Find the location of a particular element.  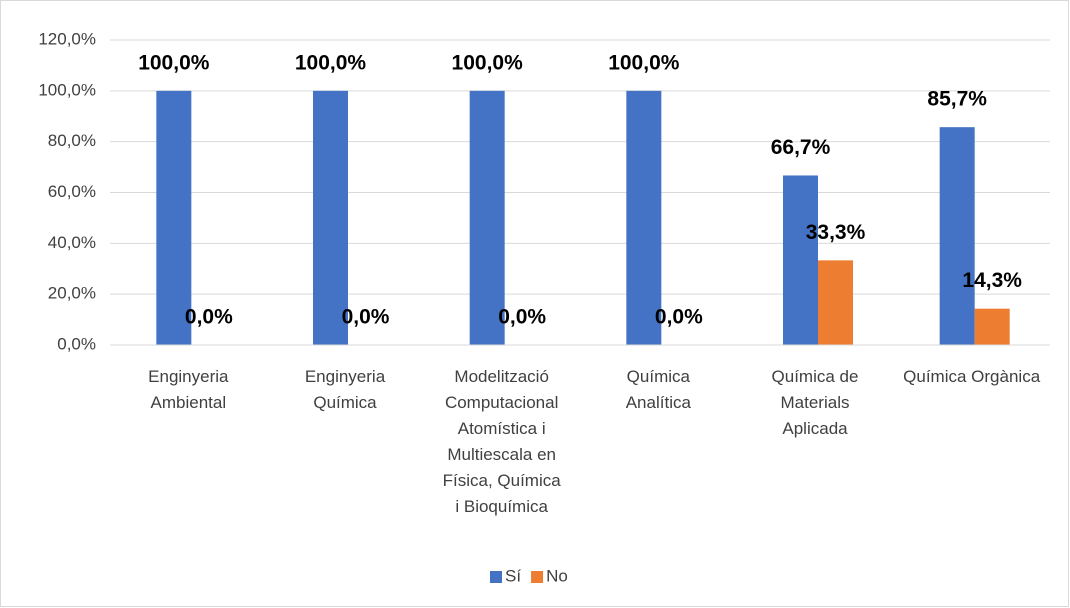

x-tick-label: Química Analítica is located at coordinates (659, 389).